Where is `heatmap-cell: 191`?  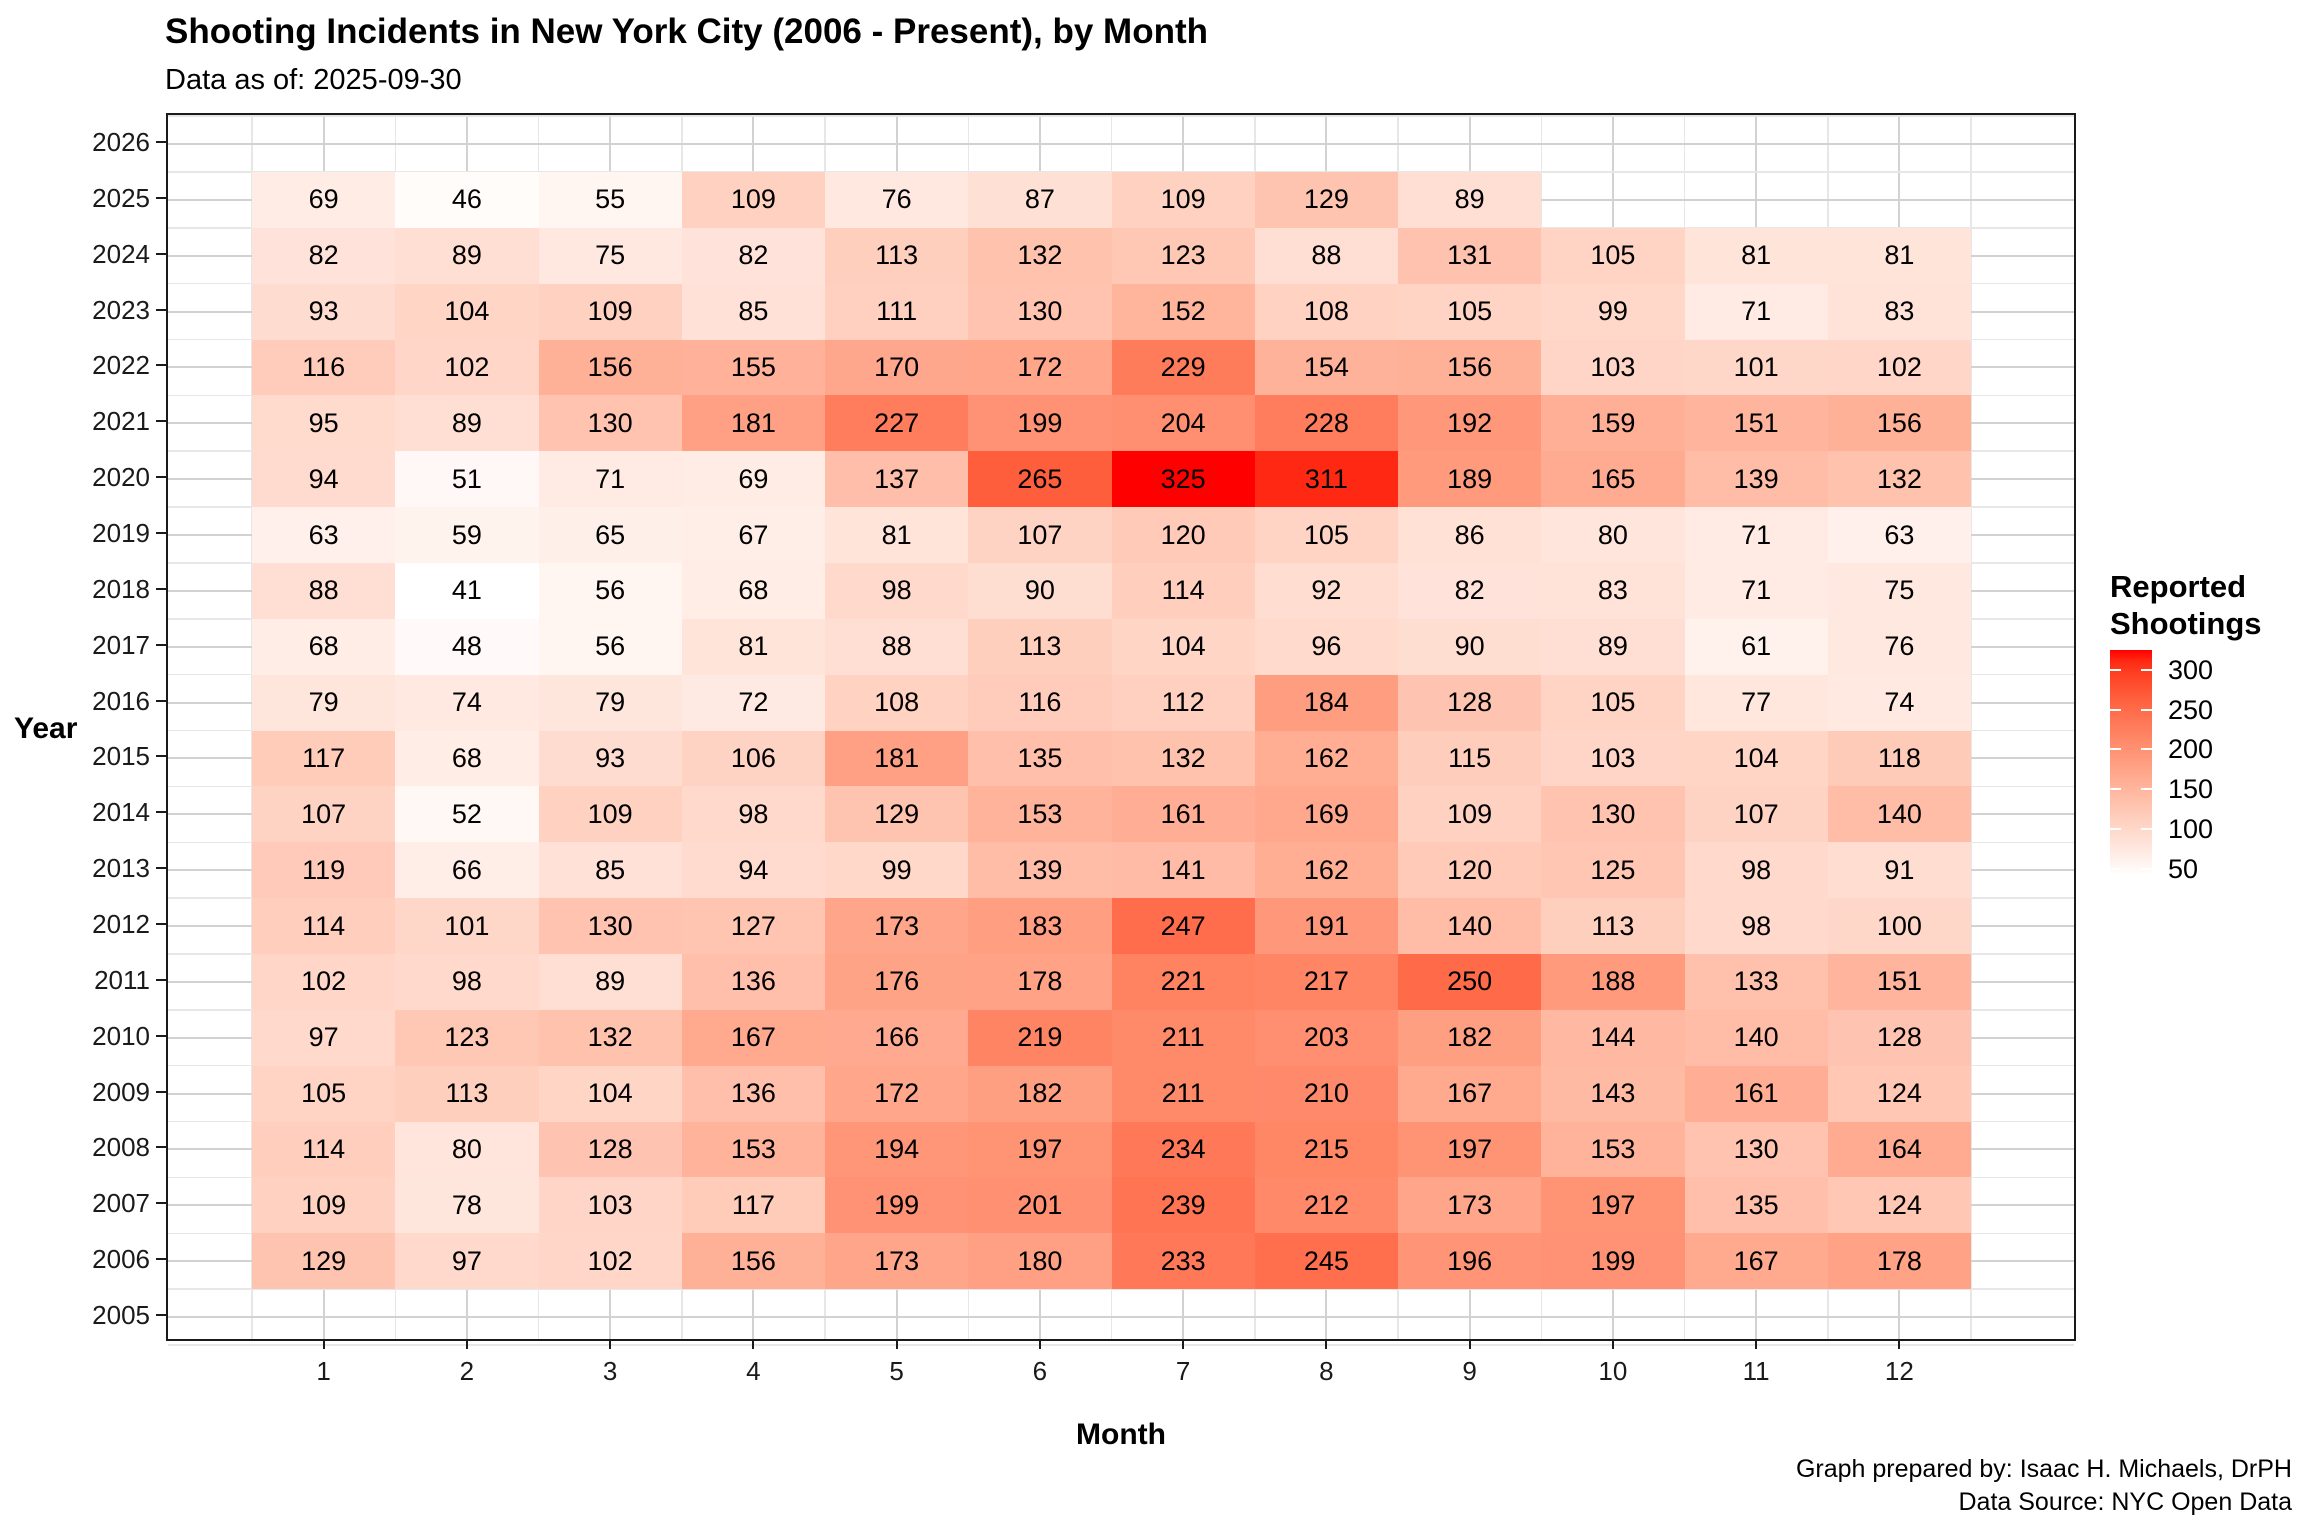 heatmap-cell: 191 is located at coordinates (1326, 926).